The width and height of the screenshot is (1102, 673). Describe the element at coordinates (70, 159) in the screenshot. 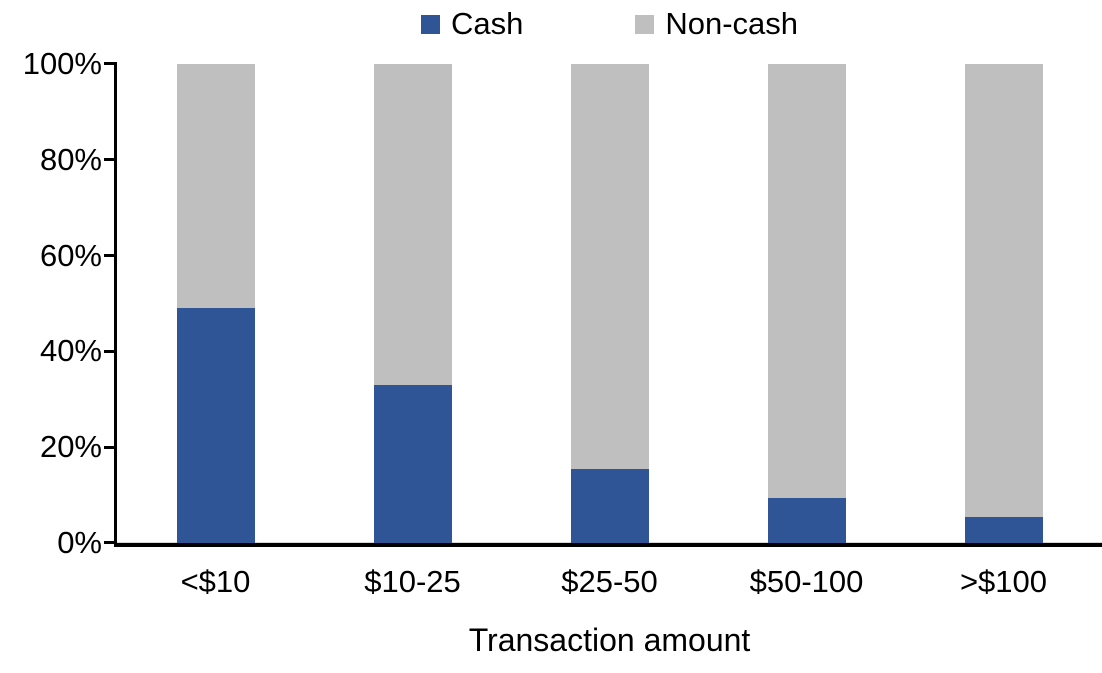

I see `y-tick-label-80: 80%` at that location.